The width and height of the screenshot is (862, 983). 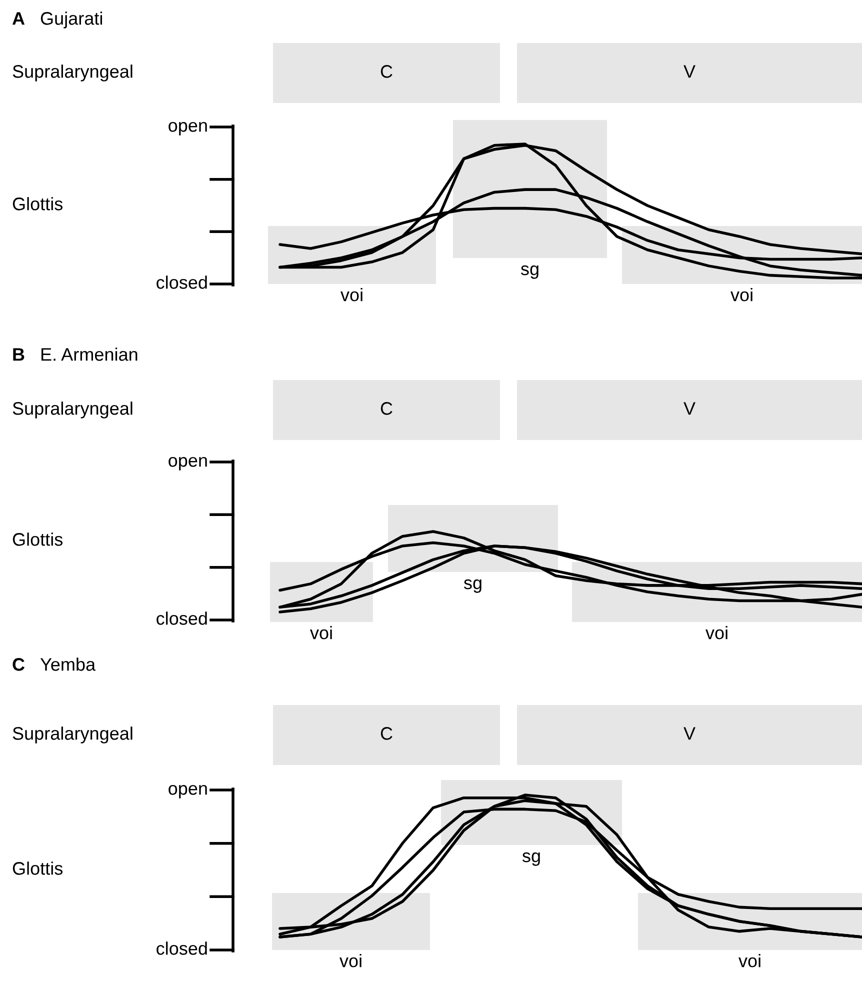 What do you see at coordinates (18, 354) in the screenshot?
I see `text: B` at bounding box center [18, 354].